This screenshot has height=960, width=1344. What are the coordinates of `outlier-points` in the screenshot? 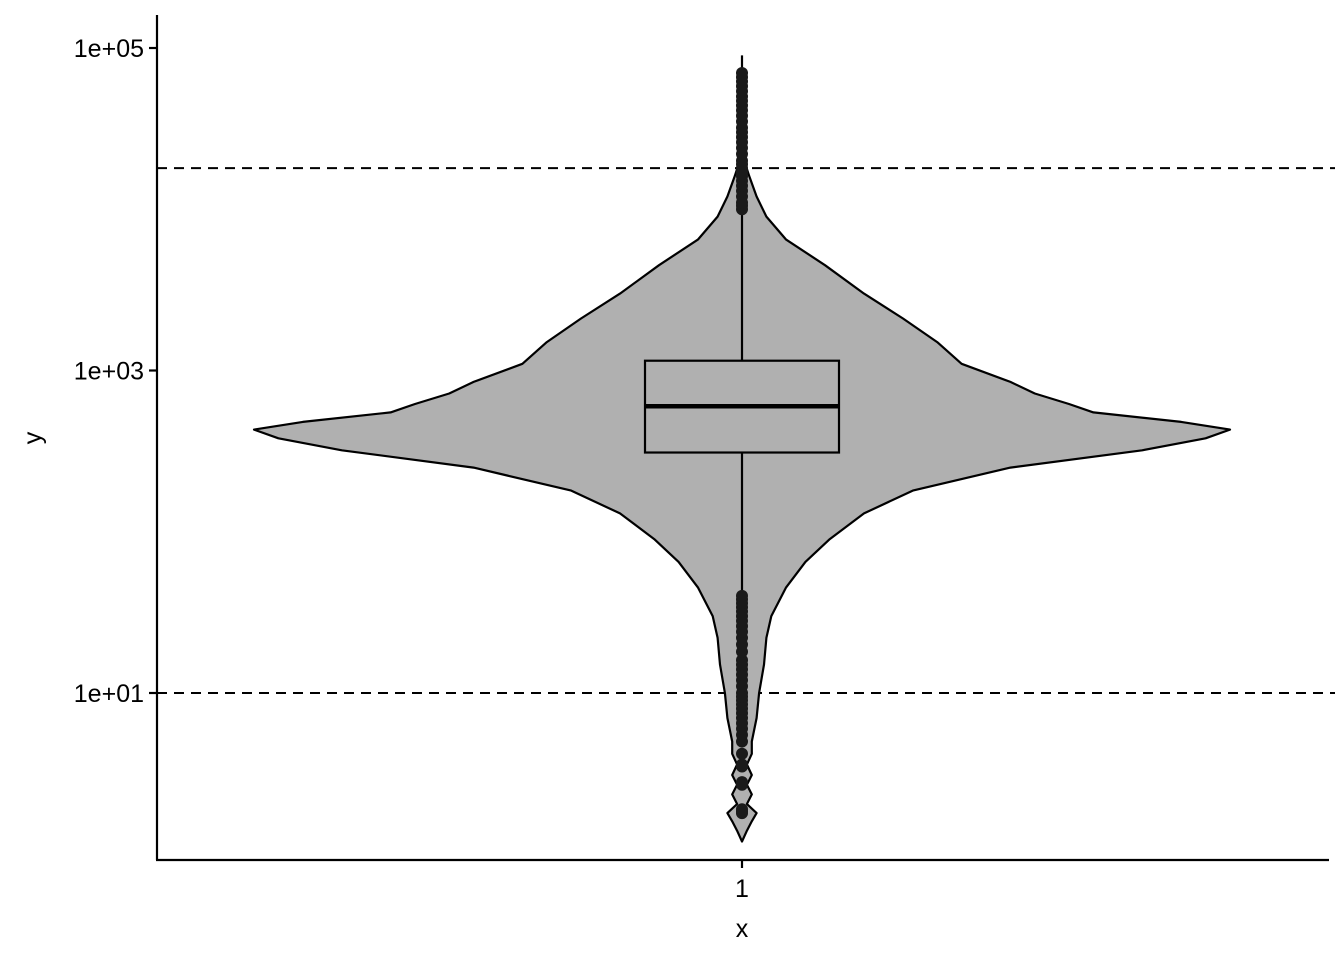 It's located at (742, 443).